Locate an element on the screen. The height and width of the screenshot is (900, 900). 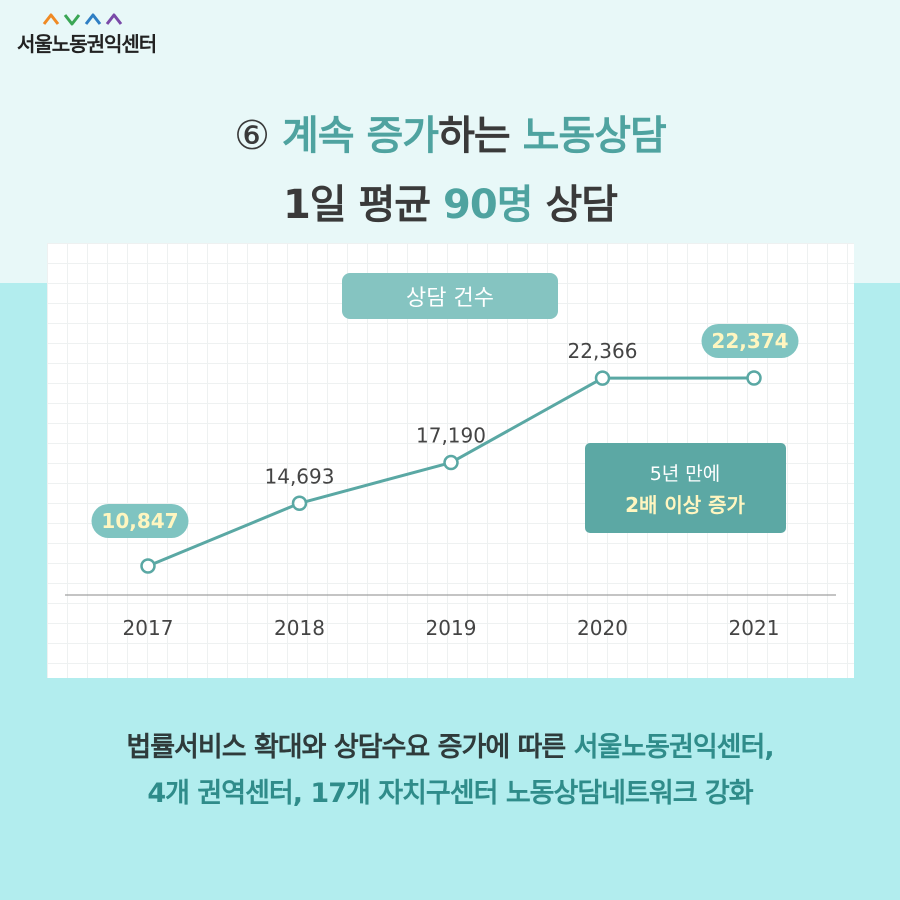
title-accent-increase: 계속 증가 is located at coordinates (360, 136).